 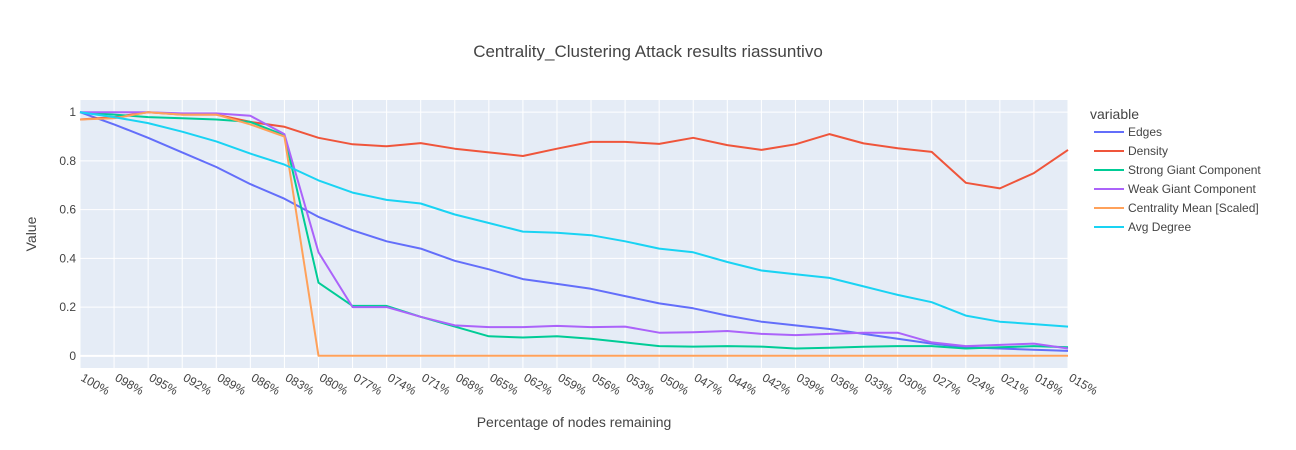 What do you see at coordinates (300, 384) in the screenshot?
I see `x-tick-label: 083%` at bounding box center [300, 384].